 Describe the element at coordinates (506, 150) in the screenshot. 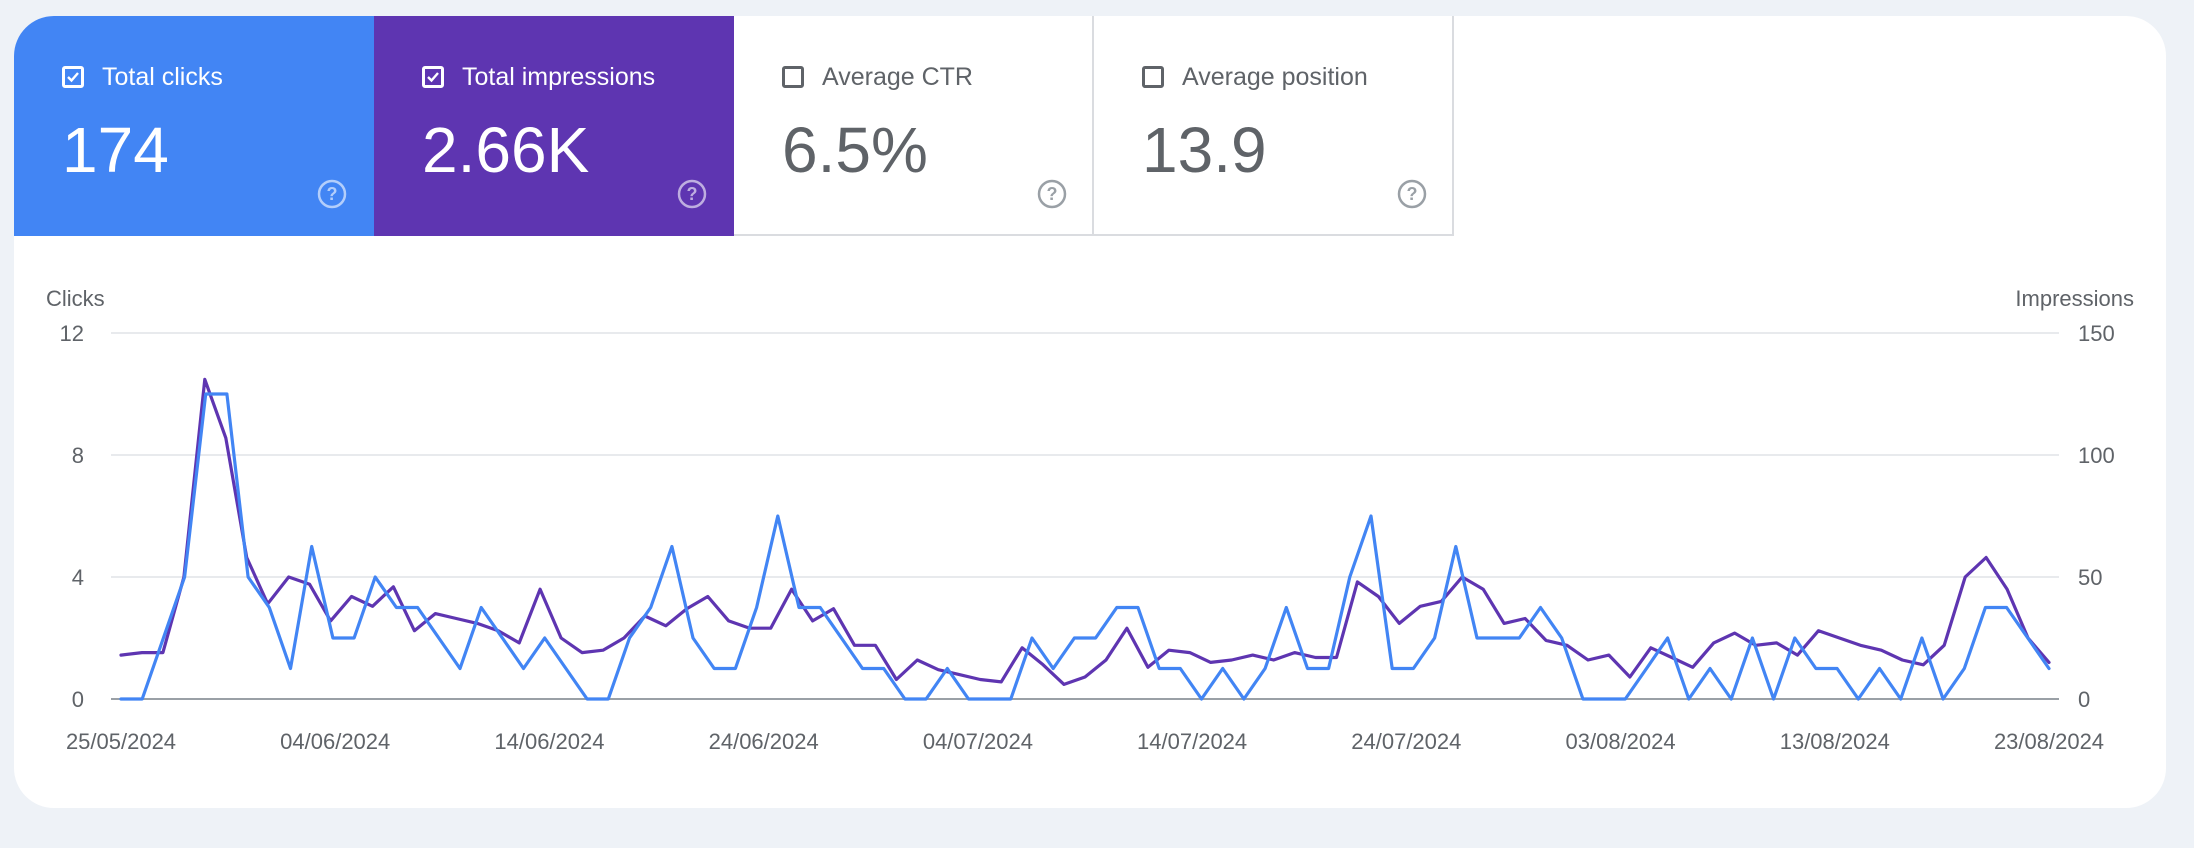

I see `total-impressions-value: 2.66K` at that location.